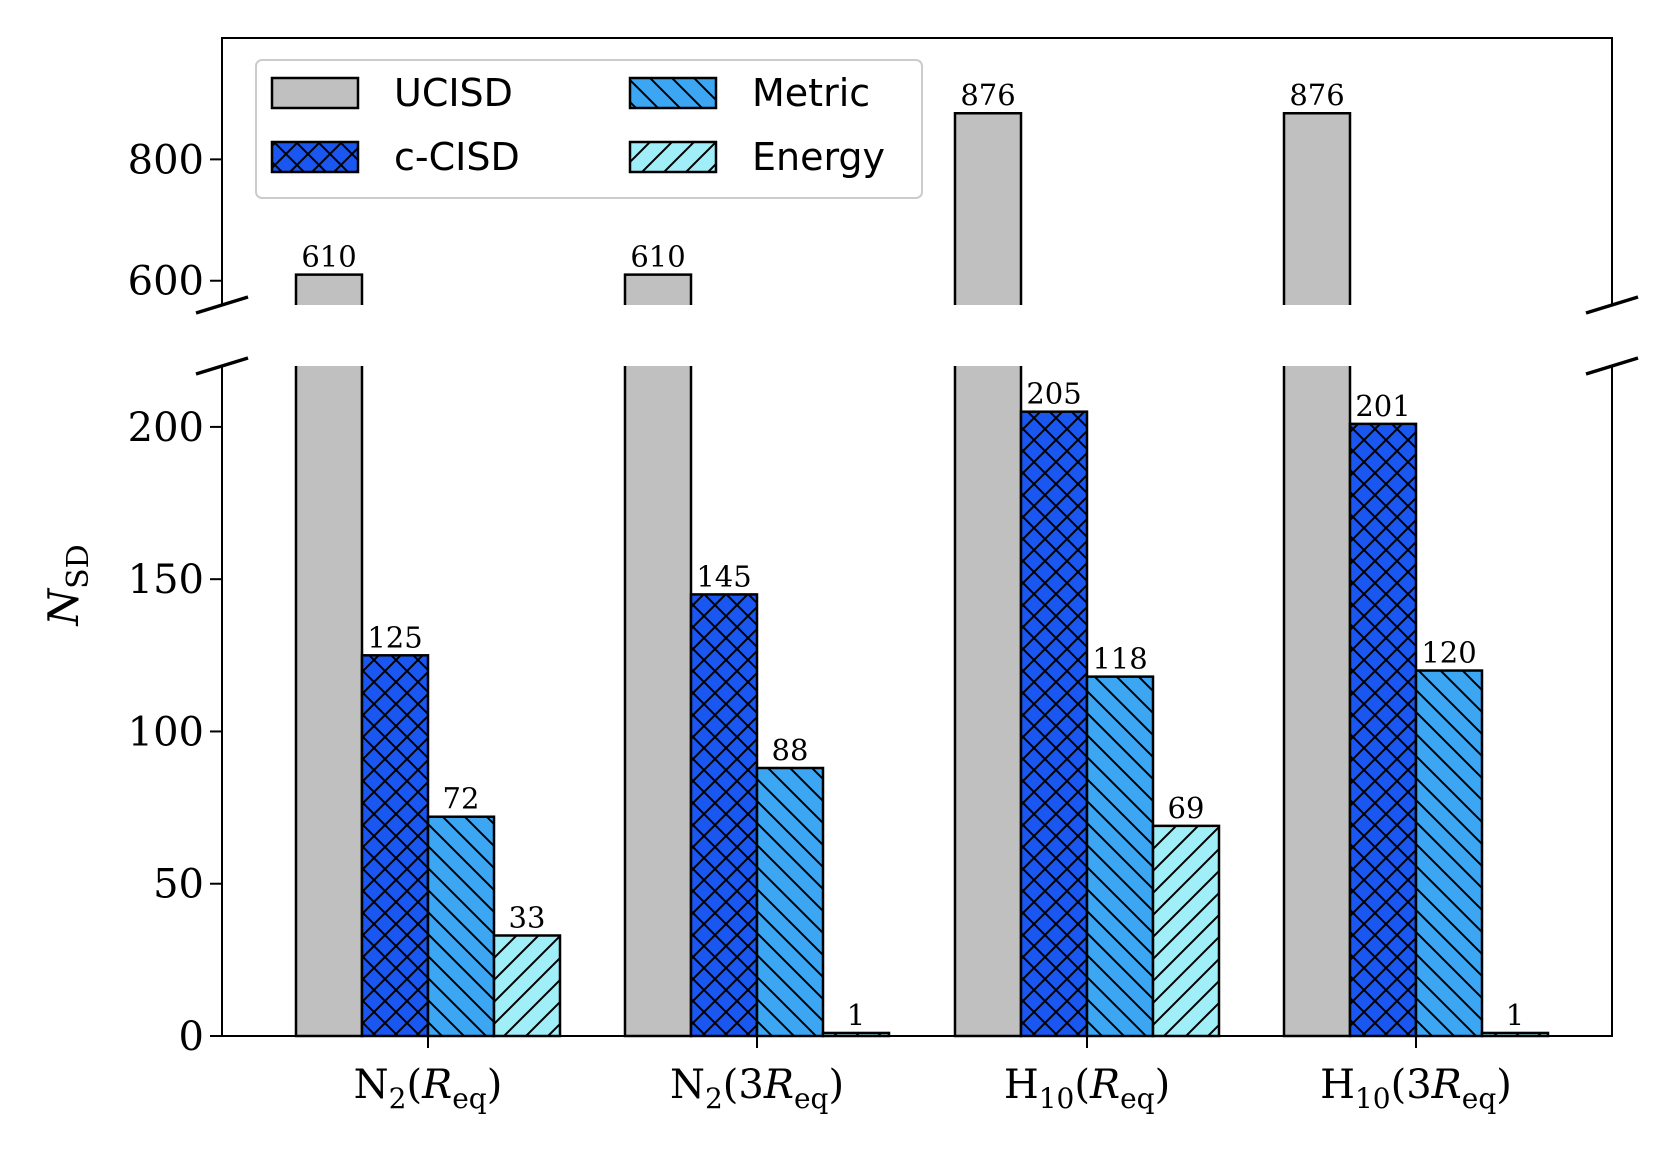 The width and height of the screenshot is (1661, 1150). What do you see at coordinates (1316, 95) in the screenshot?
I see `bar-ucisd-3-label: 876` at bounding box center [1316, 95].